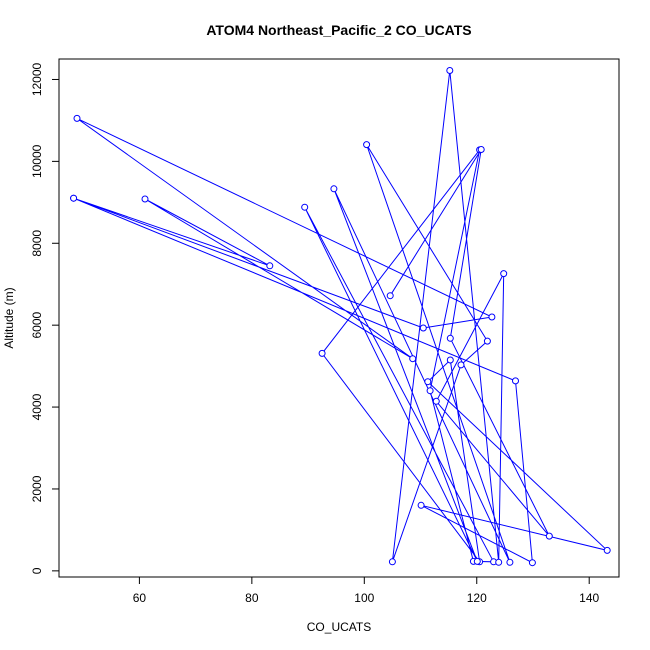 This screenshot has width=650, height=650. I want to click on y-tick-label: 0, so click(37, 570).